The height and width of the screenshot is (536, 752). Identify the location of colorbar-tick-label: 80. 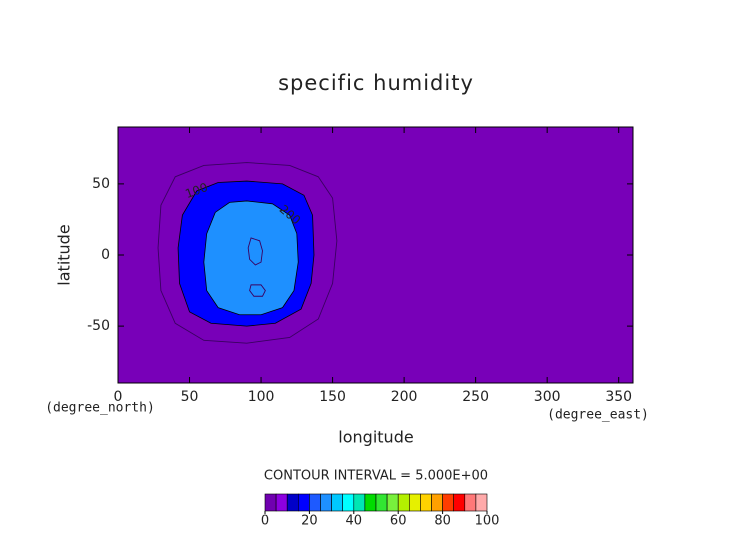
(442, 521).